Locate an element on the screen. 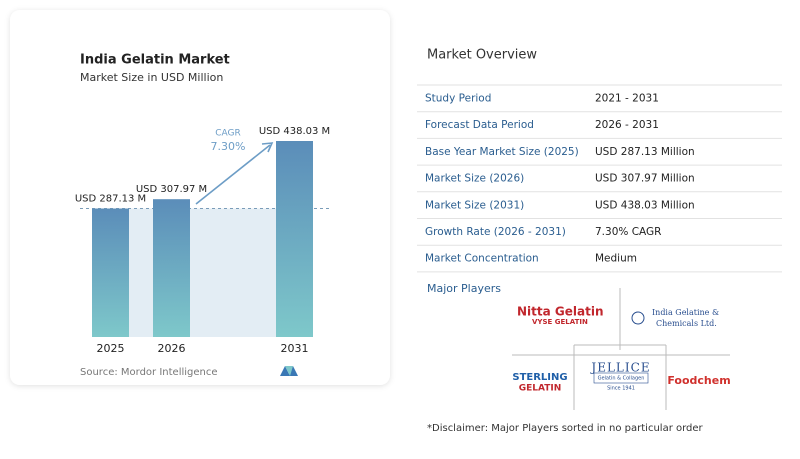 This screenshot has height=459, width=800. row-value: USD 307.97 Million is located at coordinates (645, 179).